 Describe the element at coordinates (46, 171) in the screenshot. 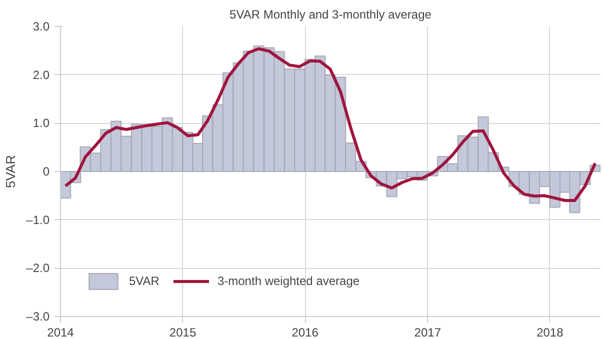

I see `y-tick-label: 0` at that location.